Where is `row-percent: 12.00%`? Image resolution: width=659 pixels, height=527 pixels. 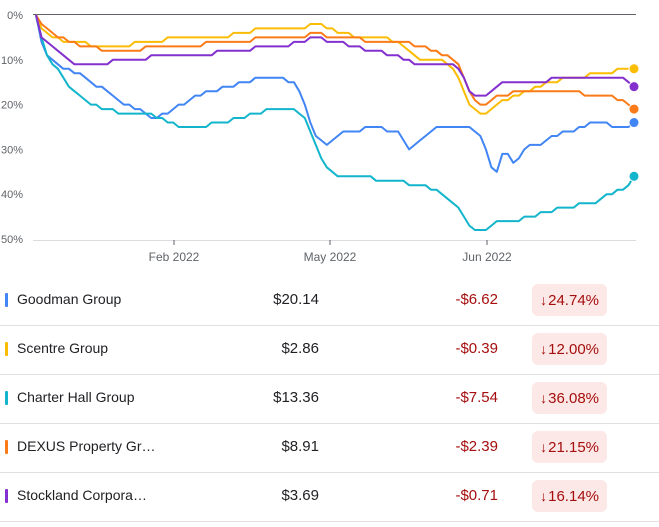
row-percent: 12.00% is located at coordinates (573, 349).